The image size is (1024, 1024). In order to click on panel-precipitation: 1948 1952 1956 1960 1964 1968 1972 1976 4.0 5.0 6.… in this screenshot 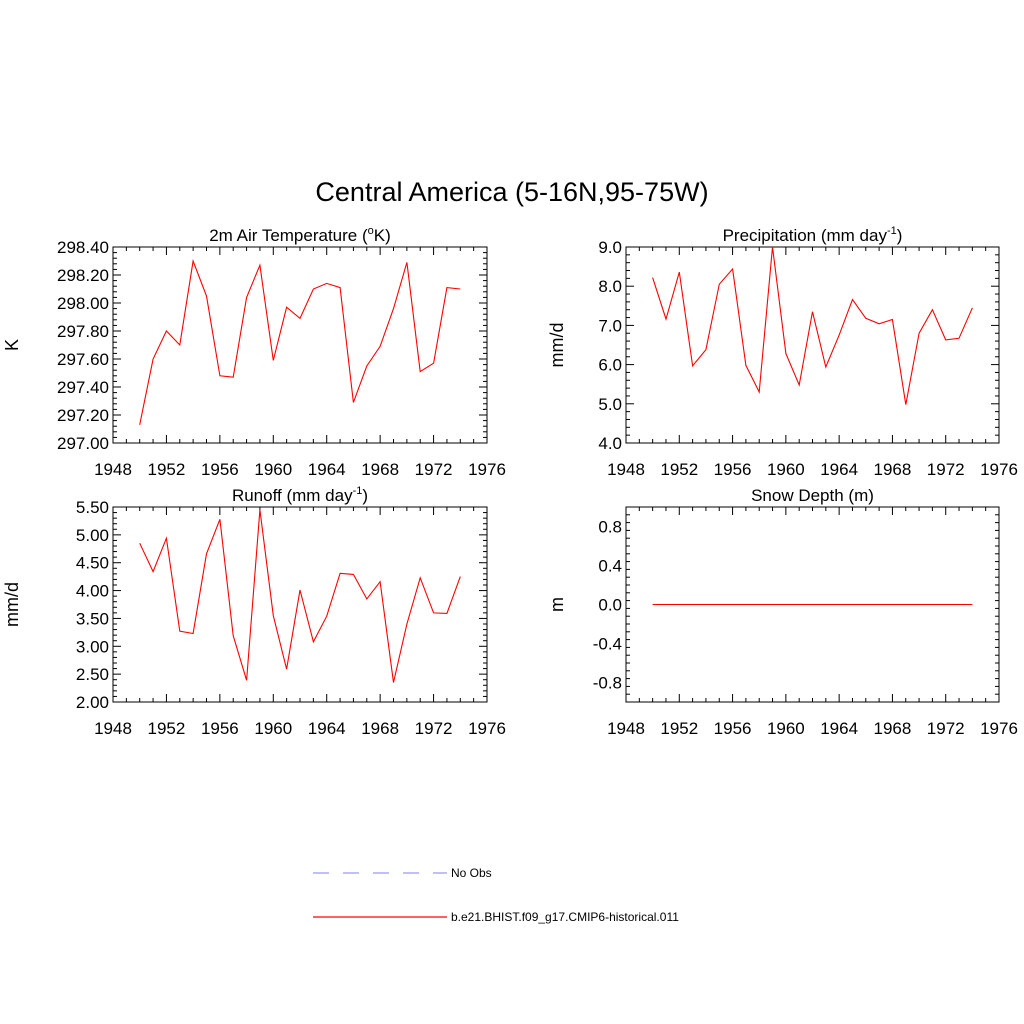, I will do `click(782, 352)`.